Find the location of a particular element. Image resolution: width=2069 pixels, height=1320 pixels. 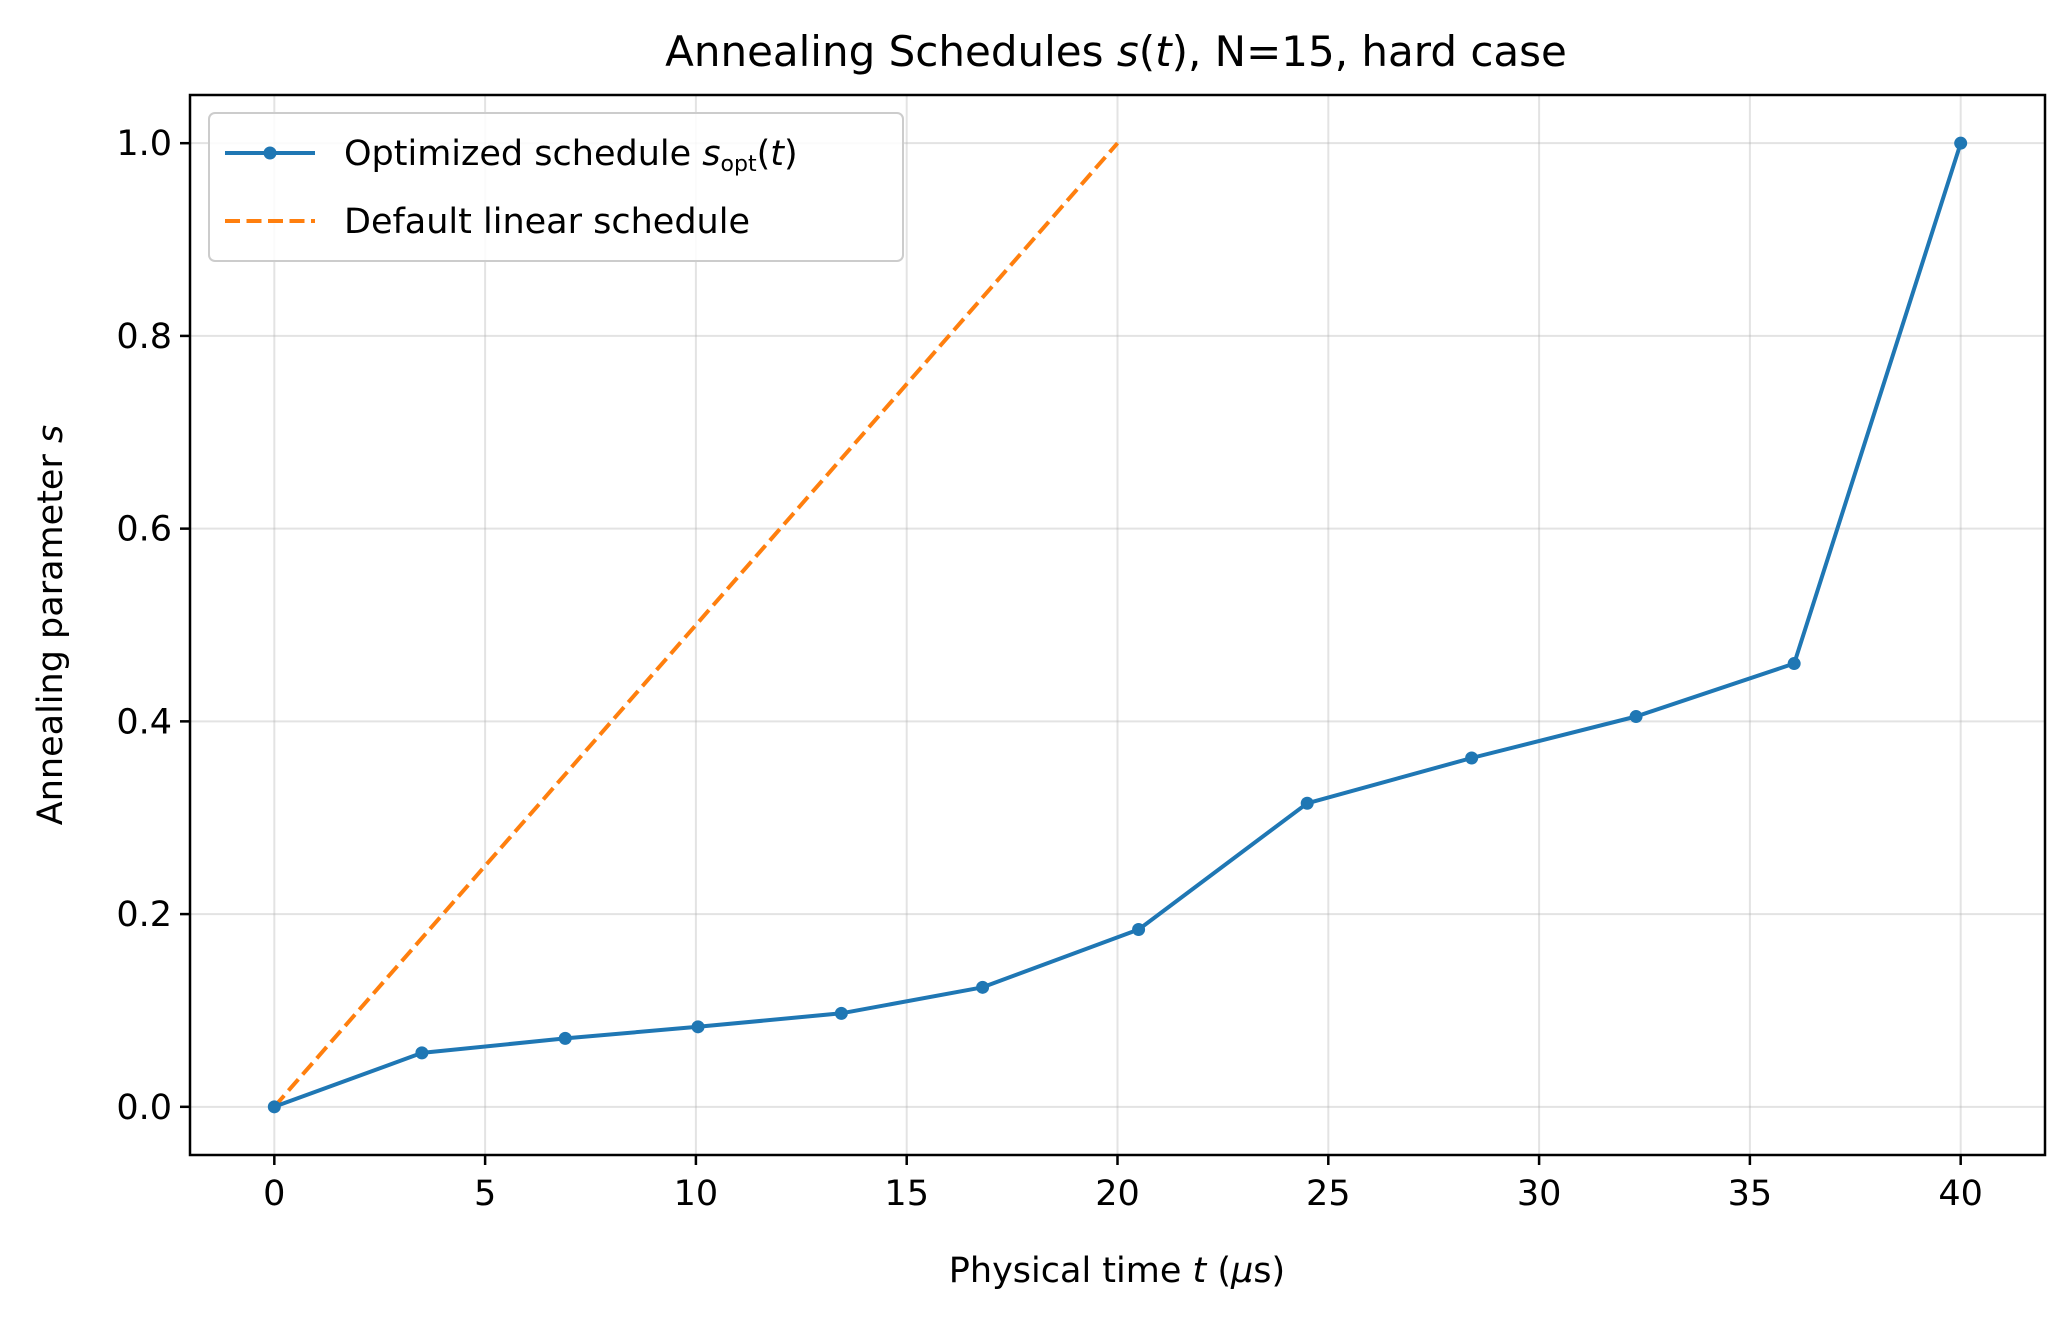

y-axis-ticks: 0.0 0.2 0.4 0.6 0.8 1.0 is located at coordinates (153, 626).